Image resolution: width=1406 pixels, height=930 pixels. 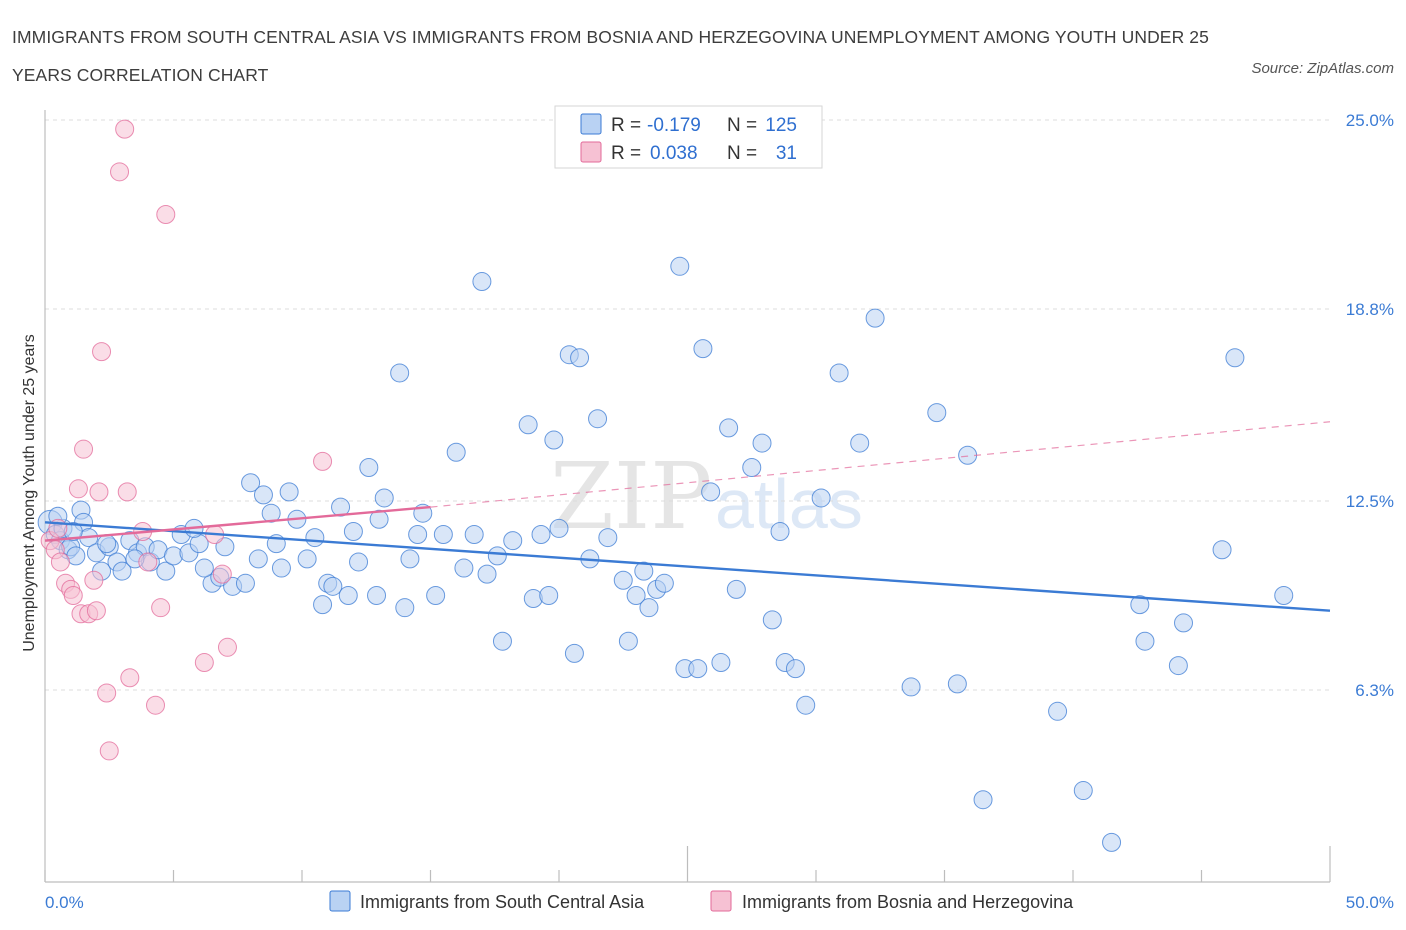 What do you see at coordinates (1370, 501) in the screenshot?
I see `y-tick-label-2: 12.5%` at bounding box center [1370, 501].